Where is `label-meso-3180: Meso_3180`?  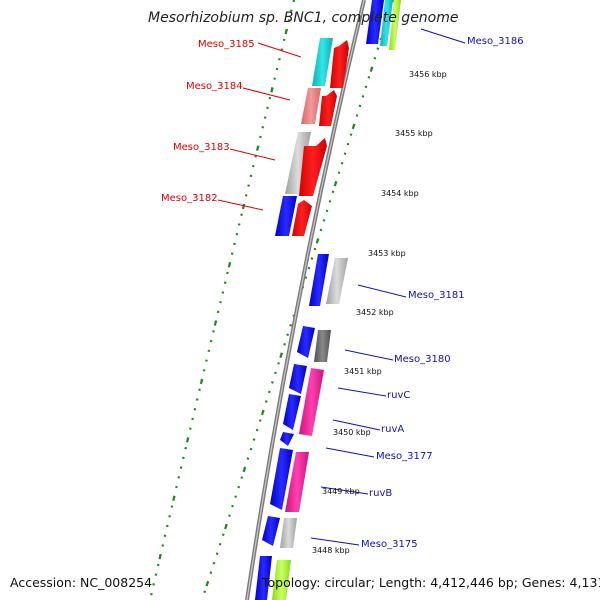 label-meso-3180: Meso_3180 is located at coordinates (422, 359).